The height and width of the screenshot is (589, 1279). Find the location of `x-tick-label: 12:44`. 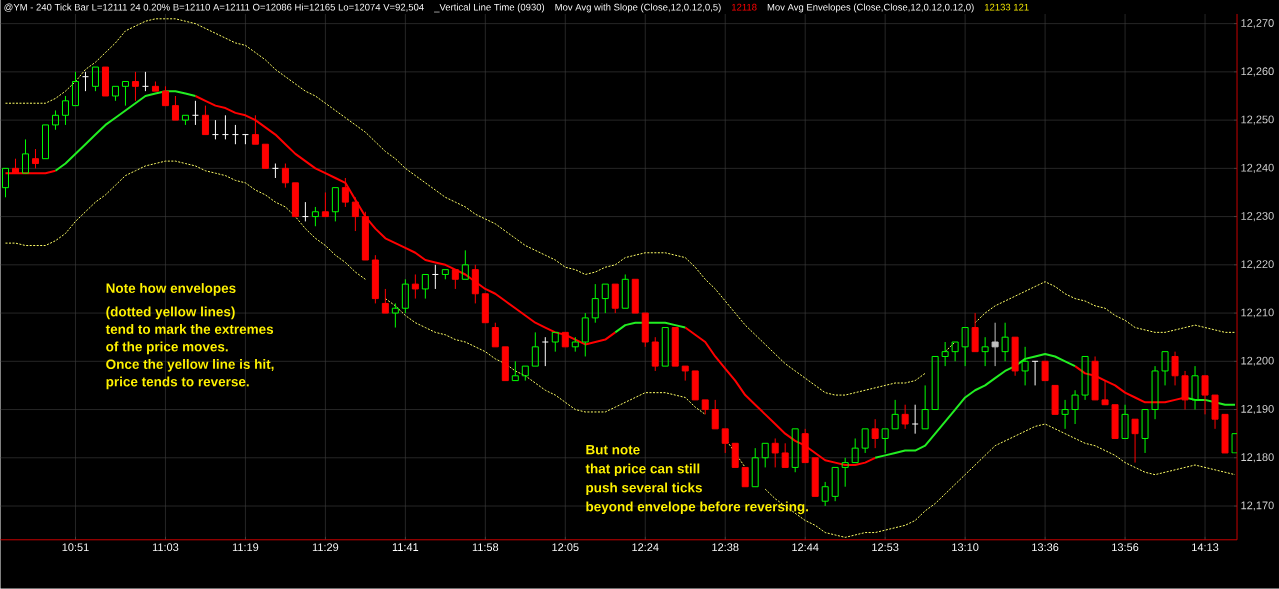

x-tick-label: 12:44 is located at coordinates (805, 547).